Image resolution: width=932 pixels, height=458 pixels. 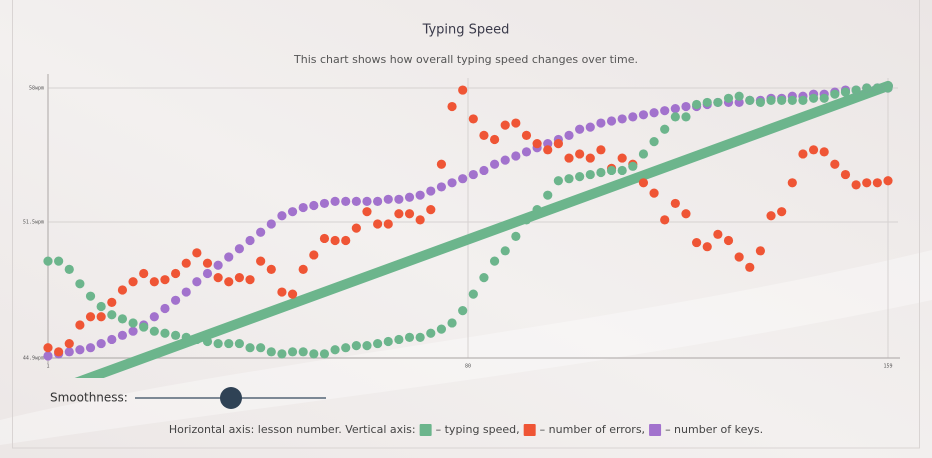 I want to click on x-tick-label: 80, so click(x=468, y=367).